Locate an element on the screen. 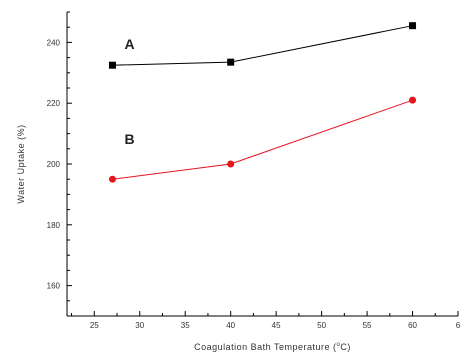 The height and width of the screenshot is (355, 471). x-tick-label: 45 is located at coordinates (276, 325).